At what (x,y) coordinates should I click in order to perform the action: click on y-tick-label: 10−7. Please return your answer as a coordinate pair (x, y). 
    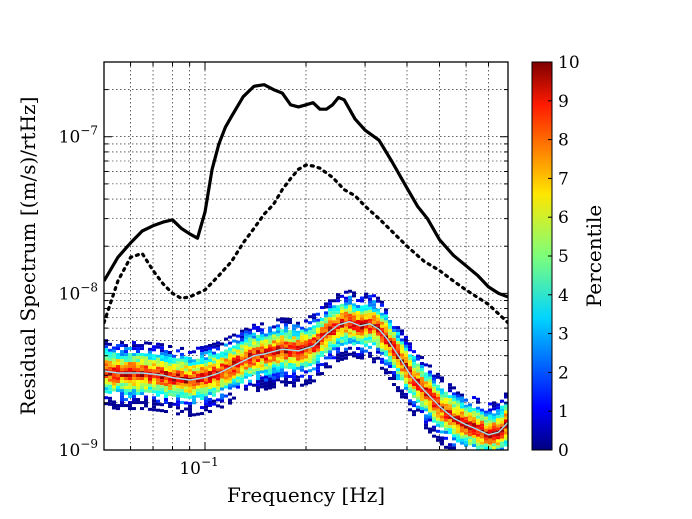
    Looking at the image, I should click on (78, 136).